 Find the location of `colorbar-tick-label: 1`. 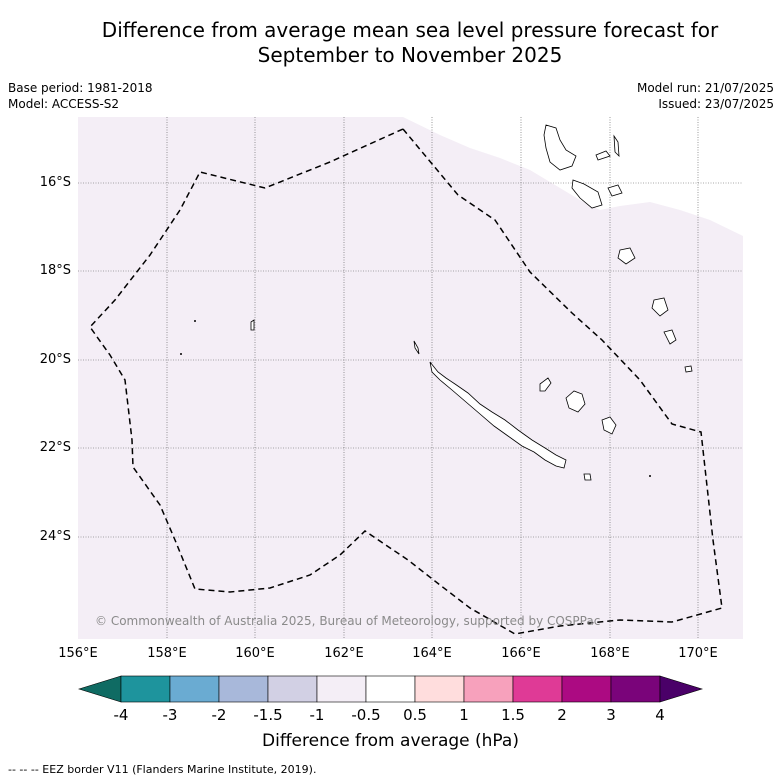

colorbar-tick-label: 1 is located at coordinates (464, 715).